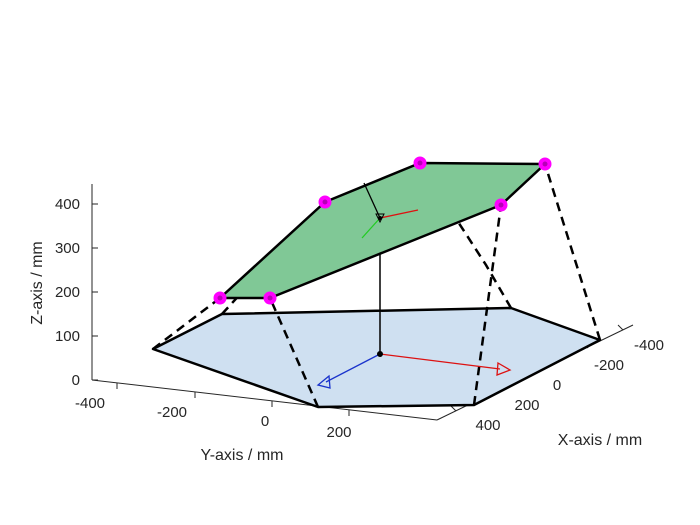 This screenshot has width=700, height=525. I want to click on y-tick-label: -200, so click(172, 412).